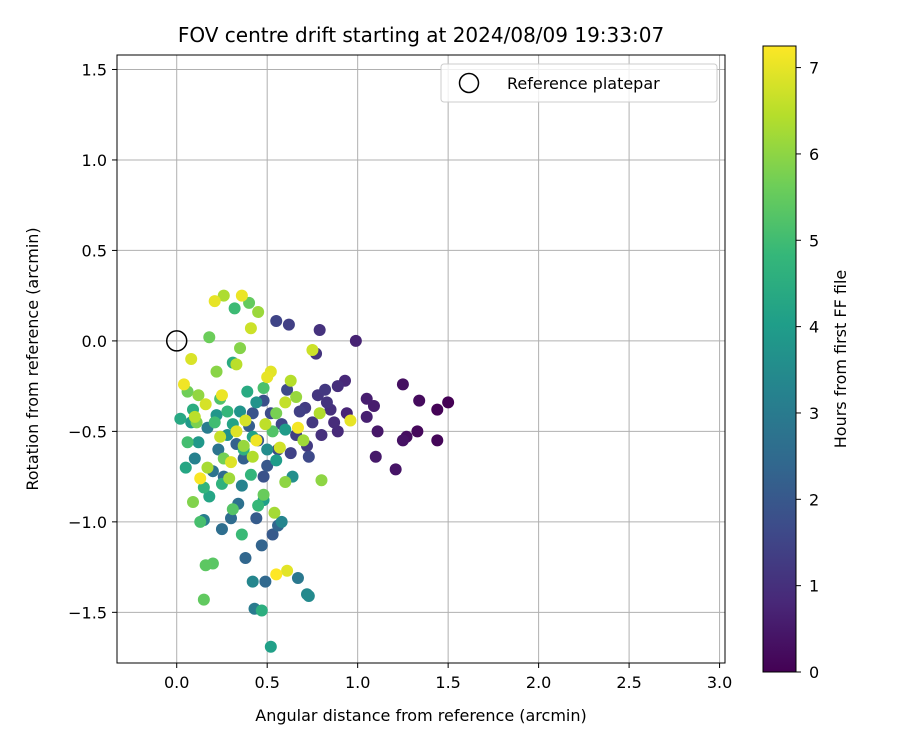 This screenshot has height=754, width=900. Describe the element at coordinates (94, 69) in the screenshot. I see `y-tick-label: 1.5` at that location.